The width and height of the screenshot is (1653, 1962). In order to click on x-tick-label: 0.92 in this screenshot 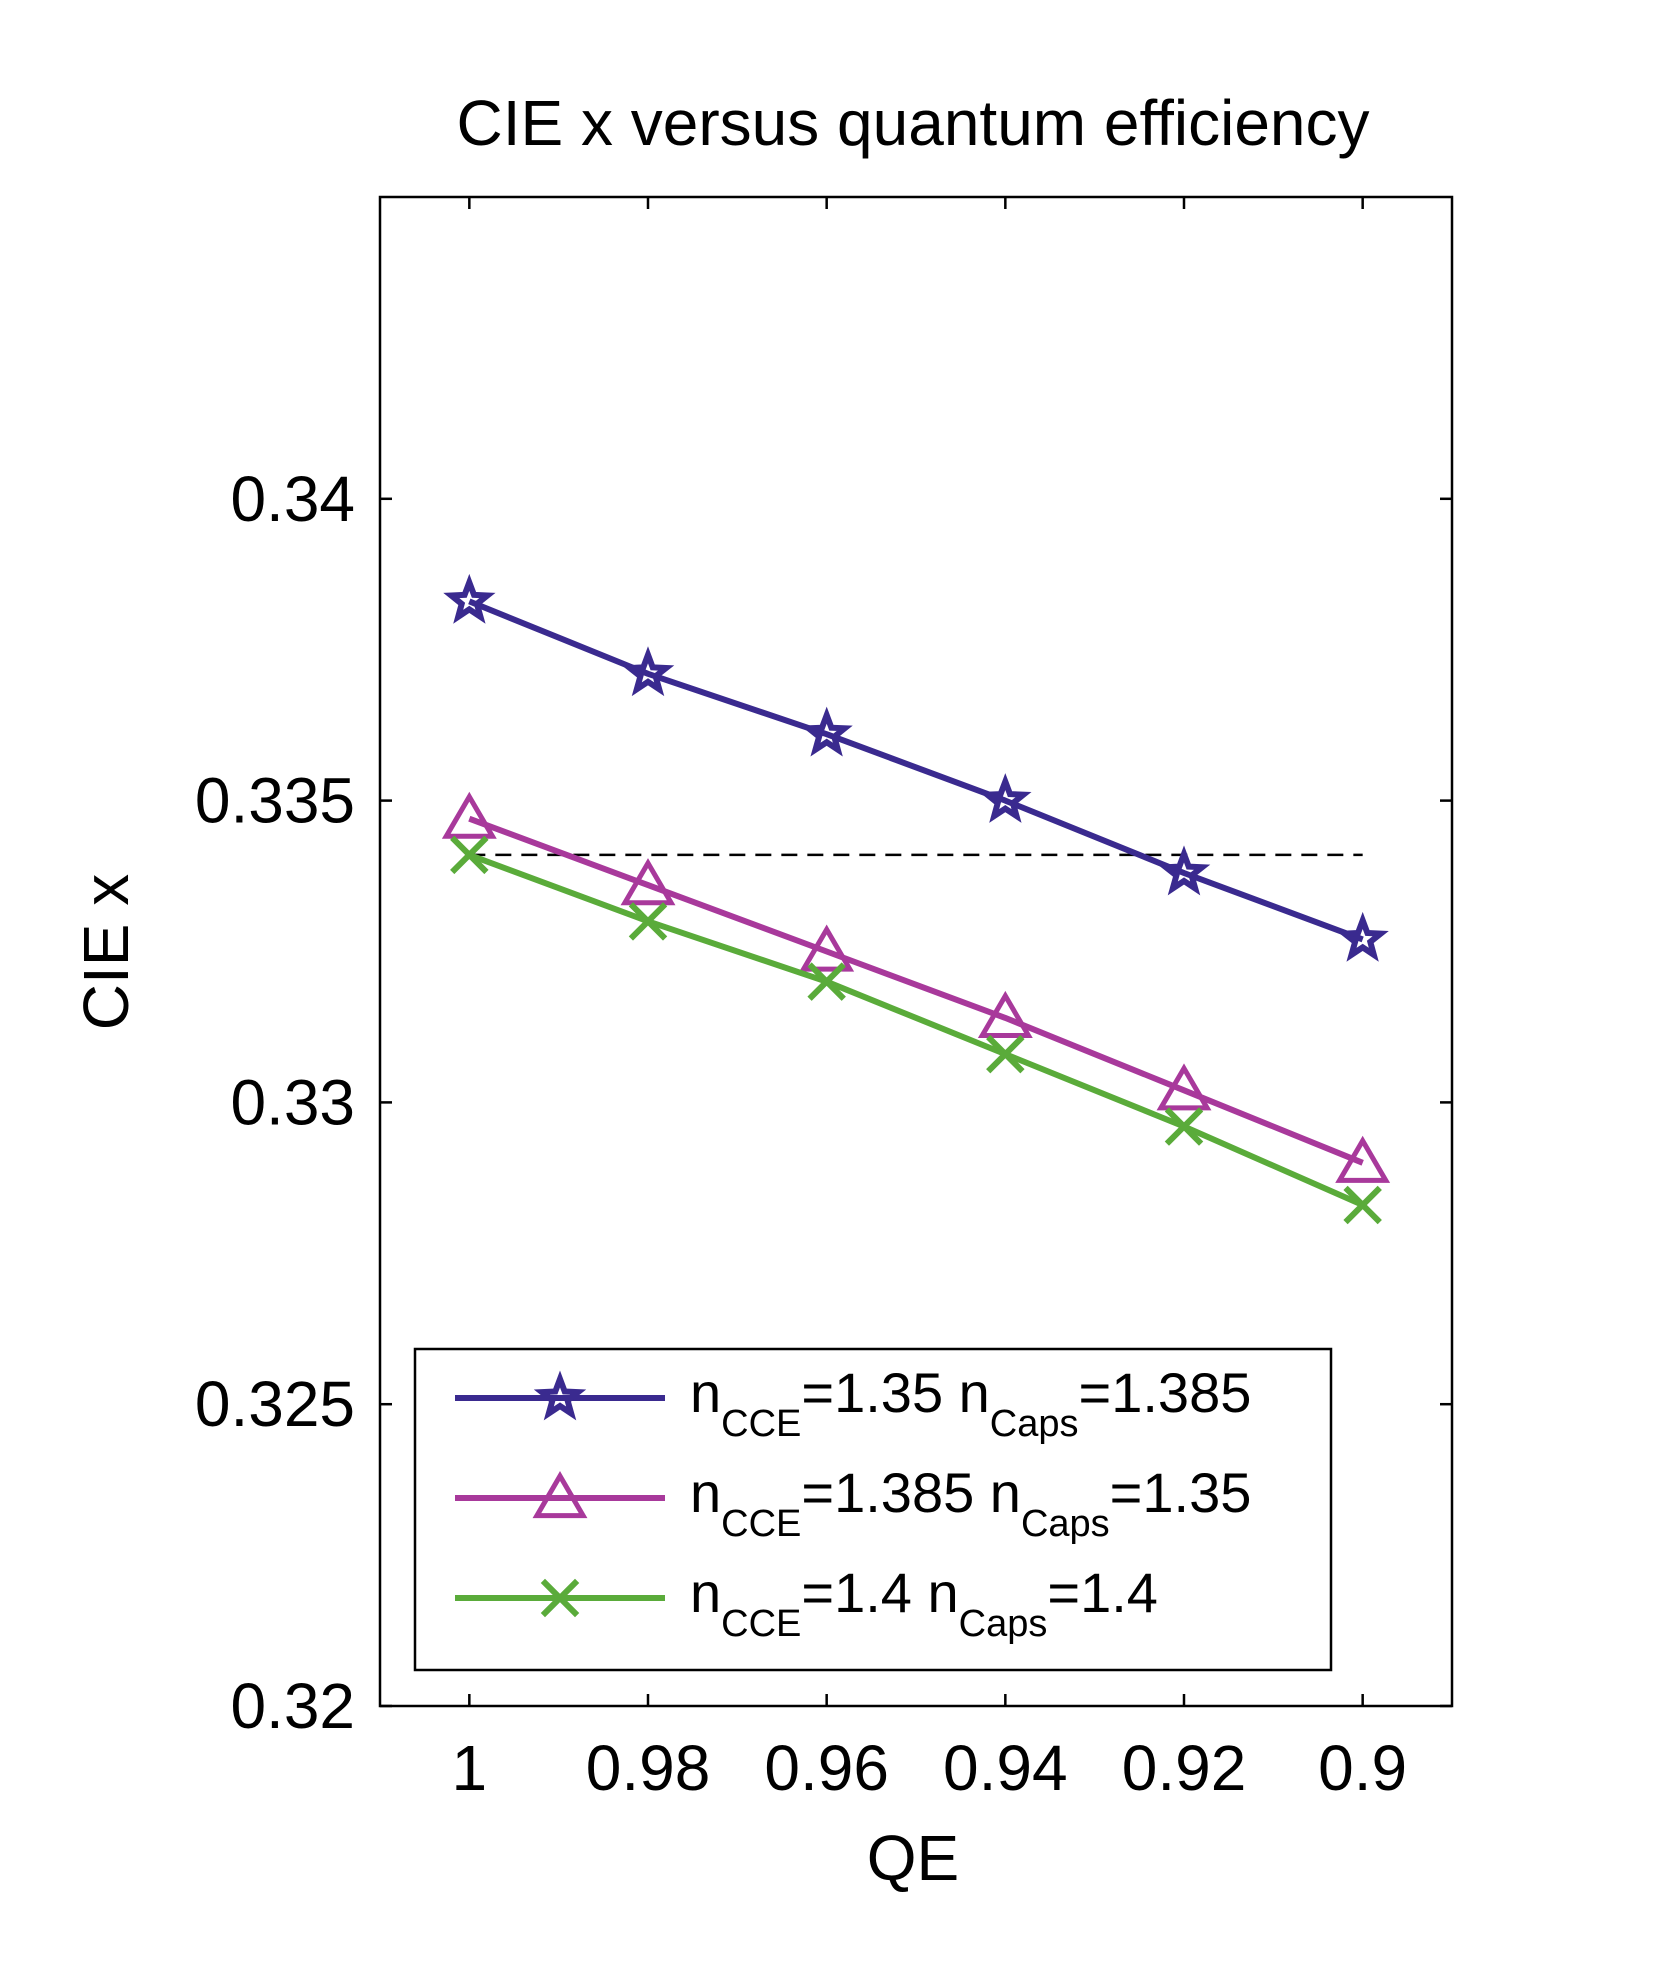, I will do `click(1184, 1768)`.